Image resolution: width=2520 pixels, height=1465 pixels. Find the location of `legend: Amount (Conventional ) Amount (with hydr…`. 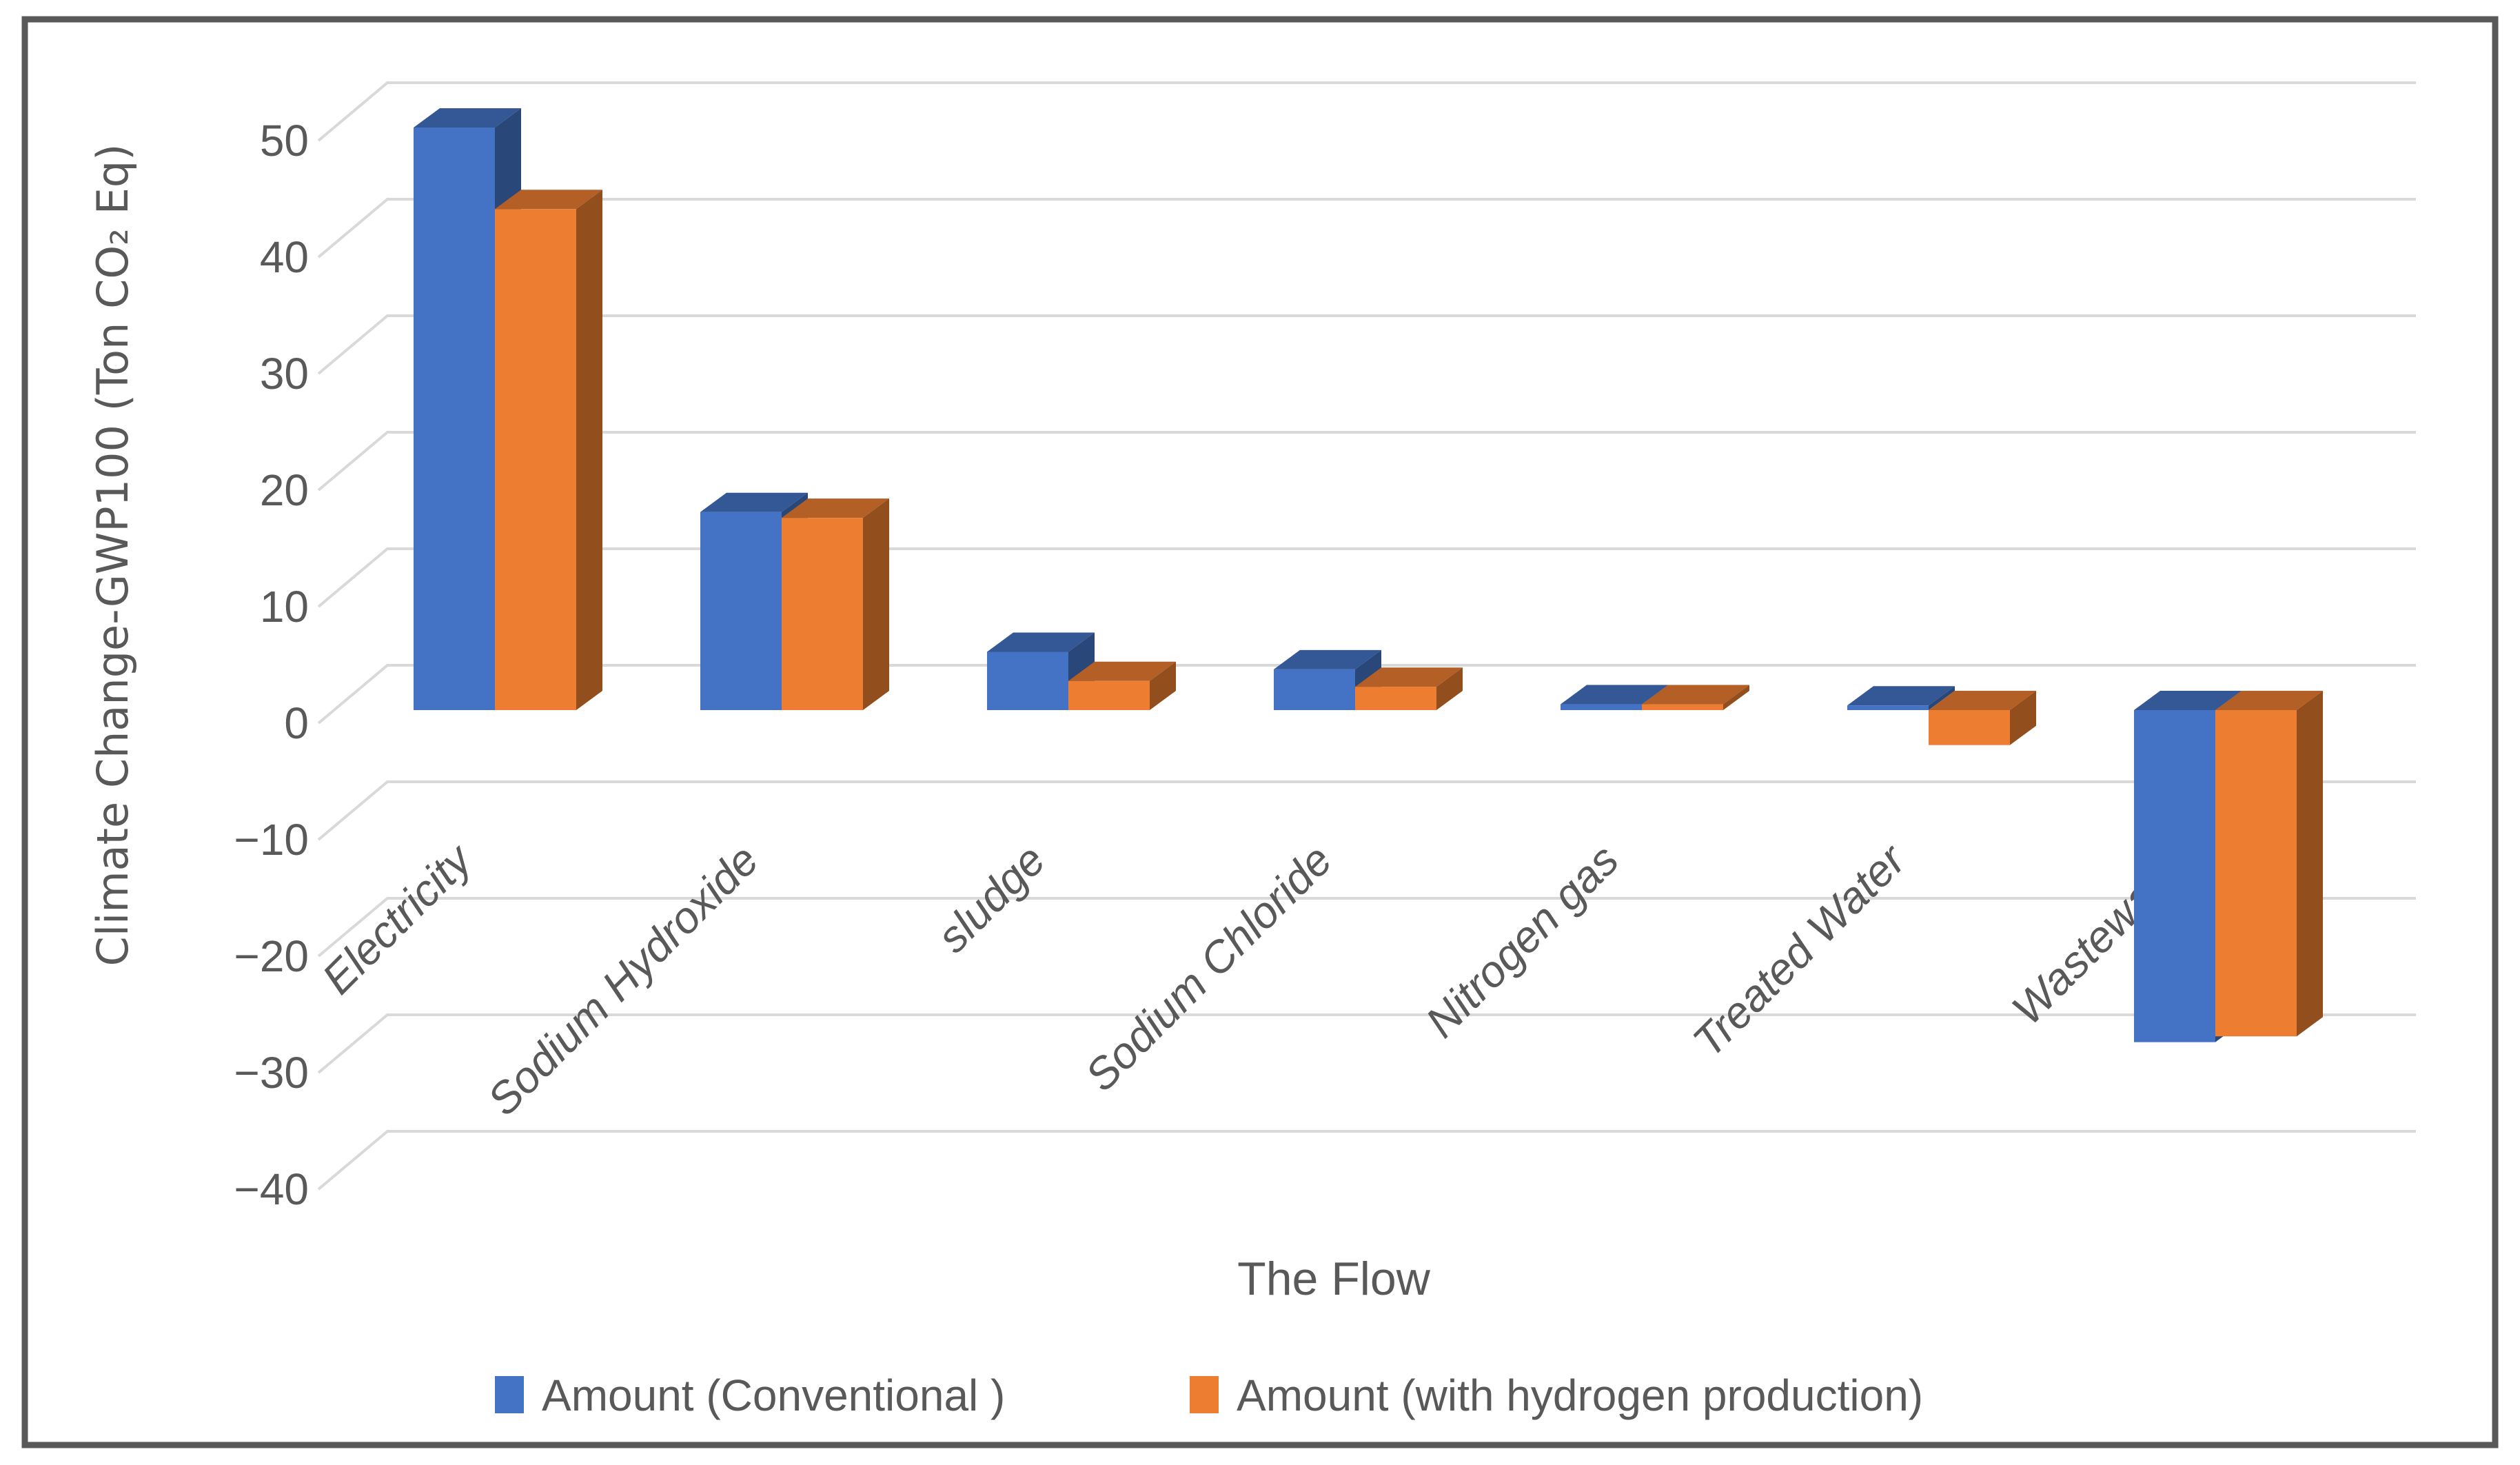

legend: Amount (Conventional ) Amount (with hydr… is located at coordinates (1209, 1396).